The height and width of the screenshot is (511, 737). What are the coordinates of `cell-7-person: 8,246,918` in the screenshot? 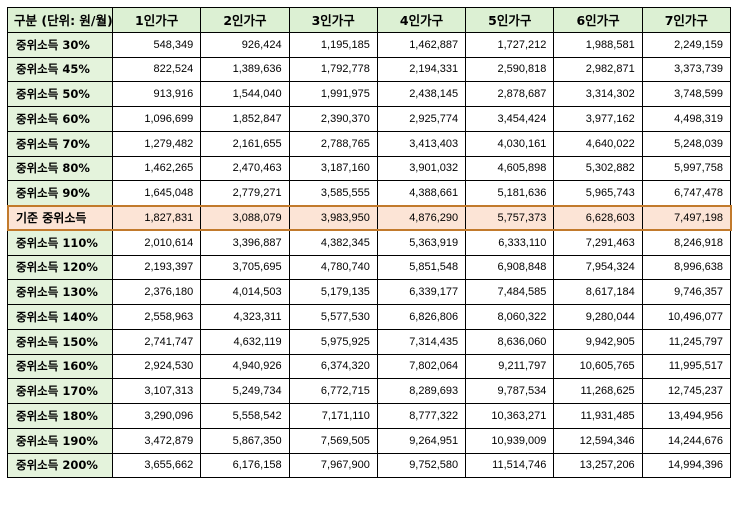 It's located at (686, 242).